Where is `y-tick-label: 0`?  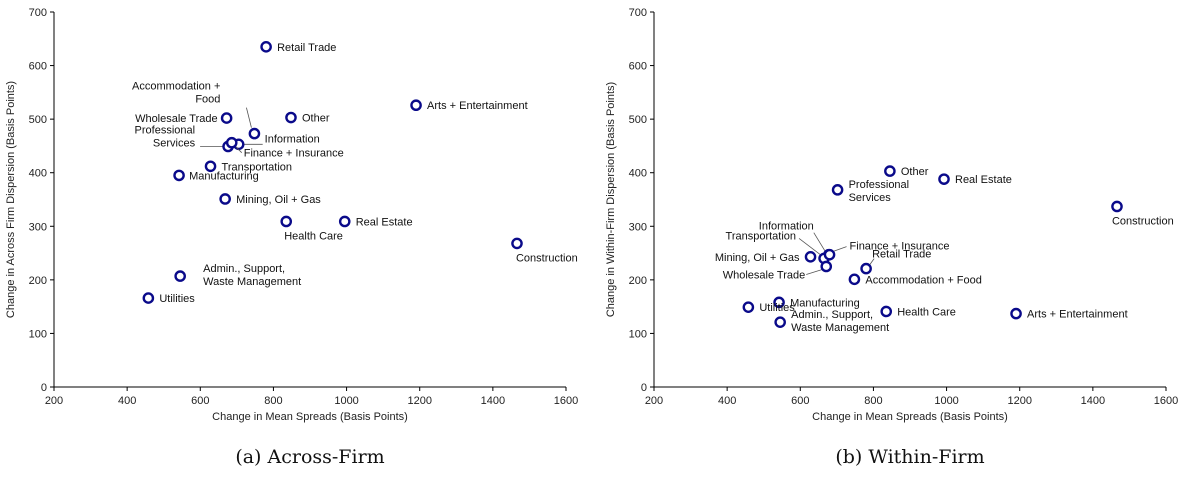
y-tick-label: 0 is located at coordinates (644, 388).